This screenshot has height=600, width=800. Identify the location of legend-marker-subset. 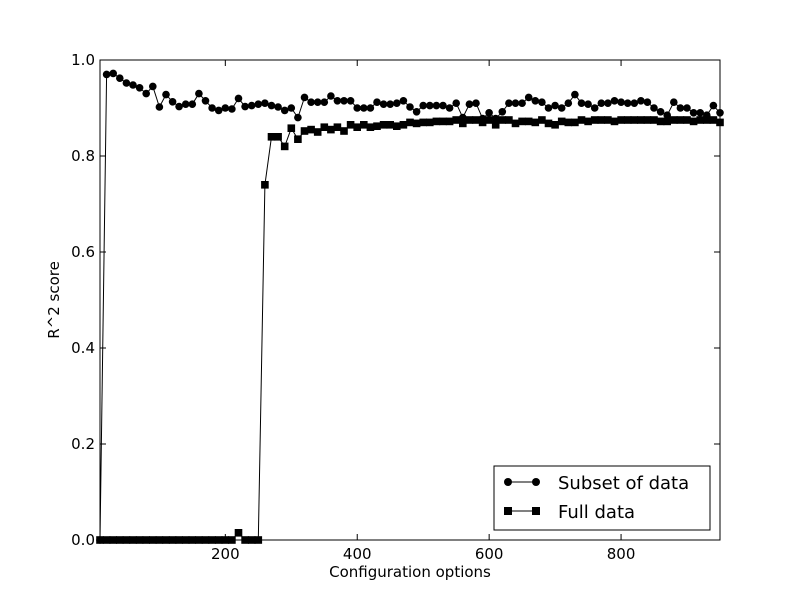
(508, 482).